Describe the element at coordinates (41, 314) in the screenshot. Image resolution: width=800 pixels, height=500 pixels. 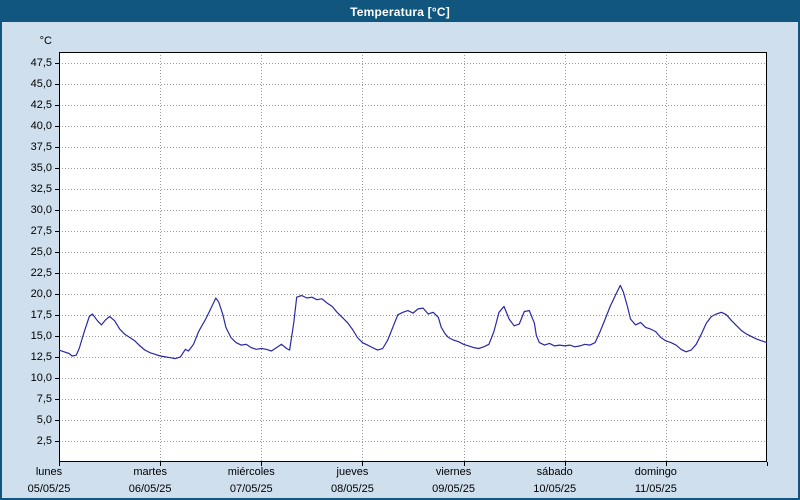
I see `y-axis-label: 17,5` at that location.